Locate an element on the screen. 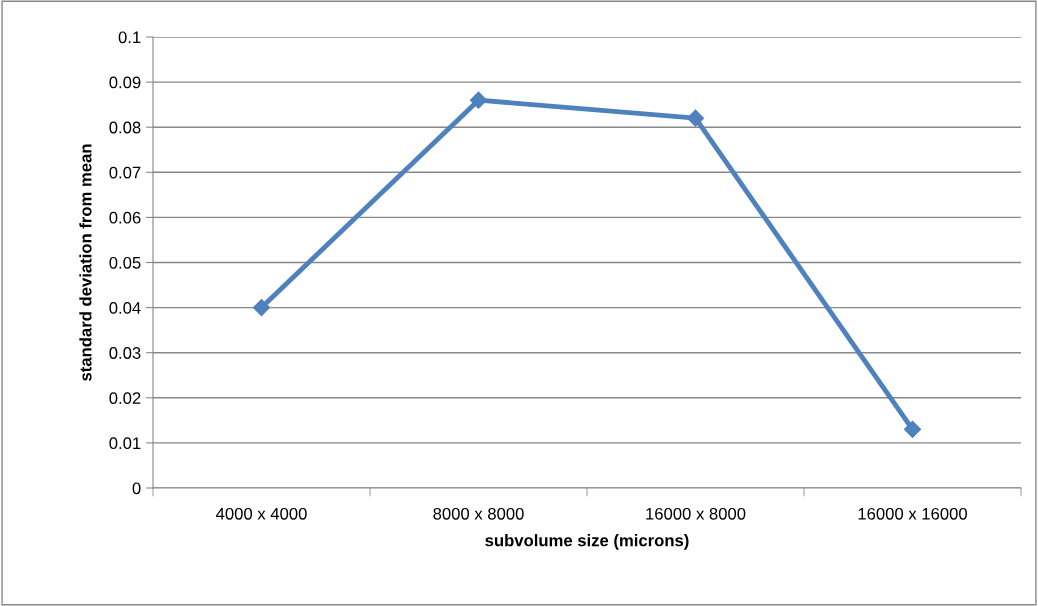  y-axis-title: standard deviation from mean is located at coordinates (85, 262).